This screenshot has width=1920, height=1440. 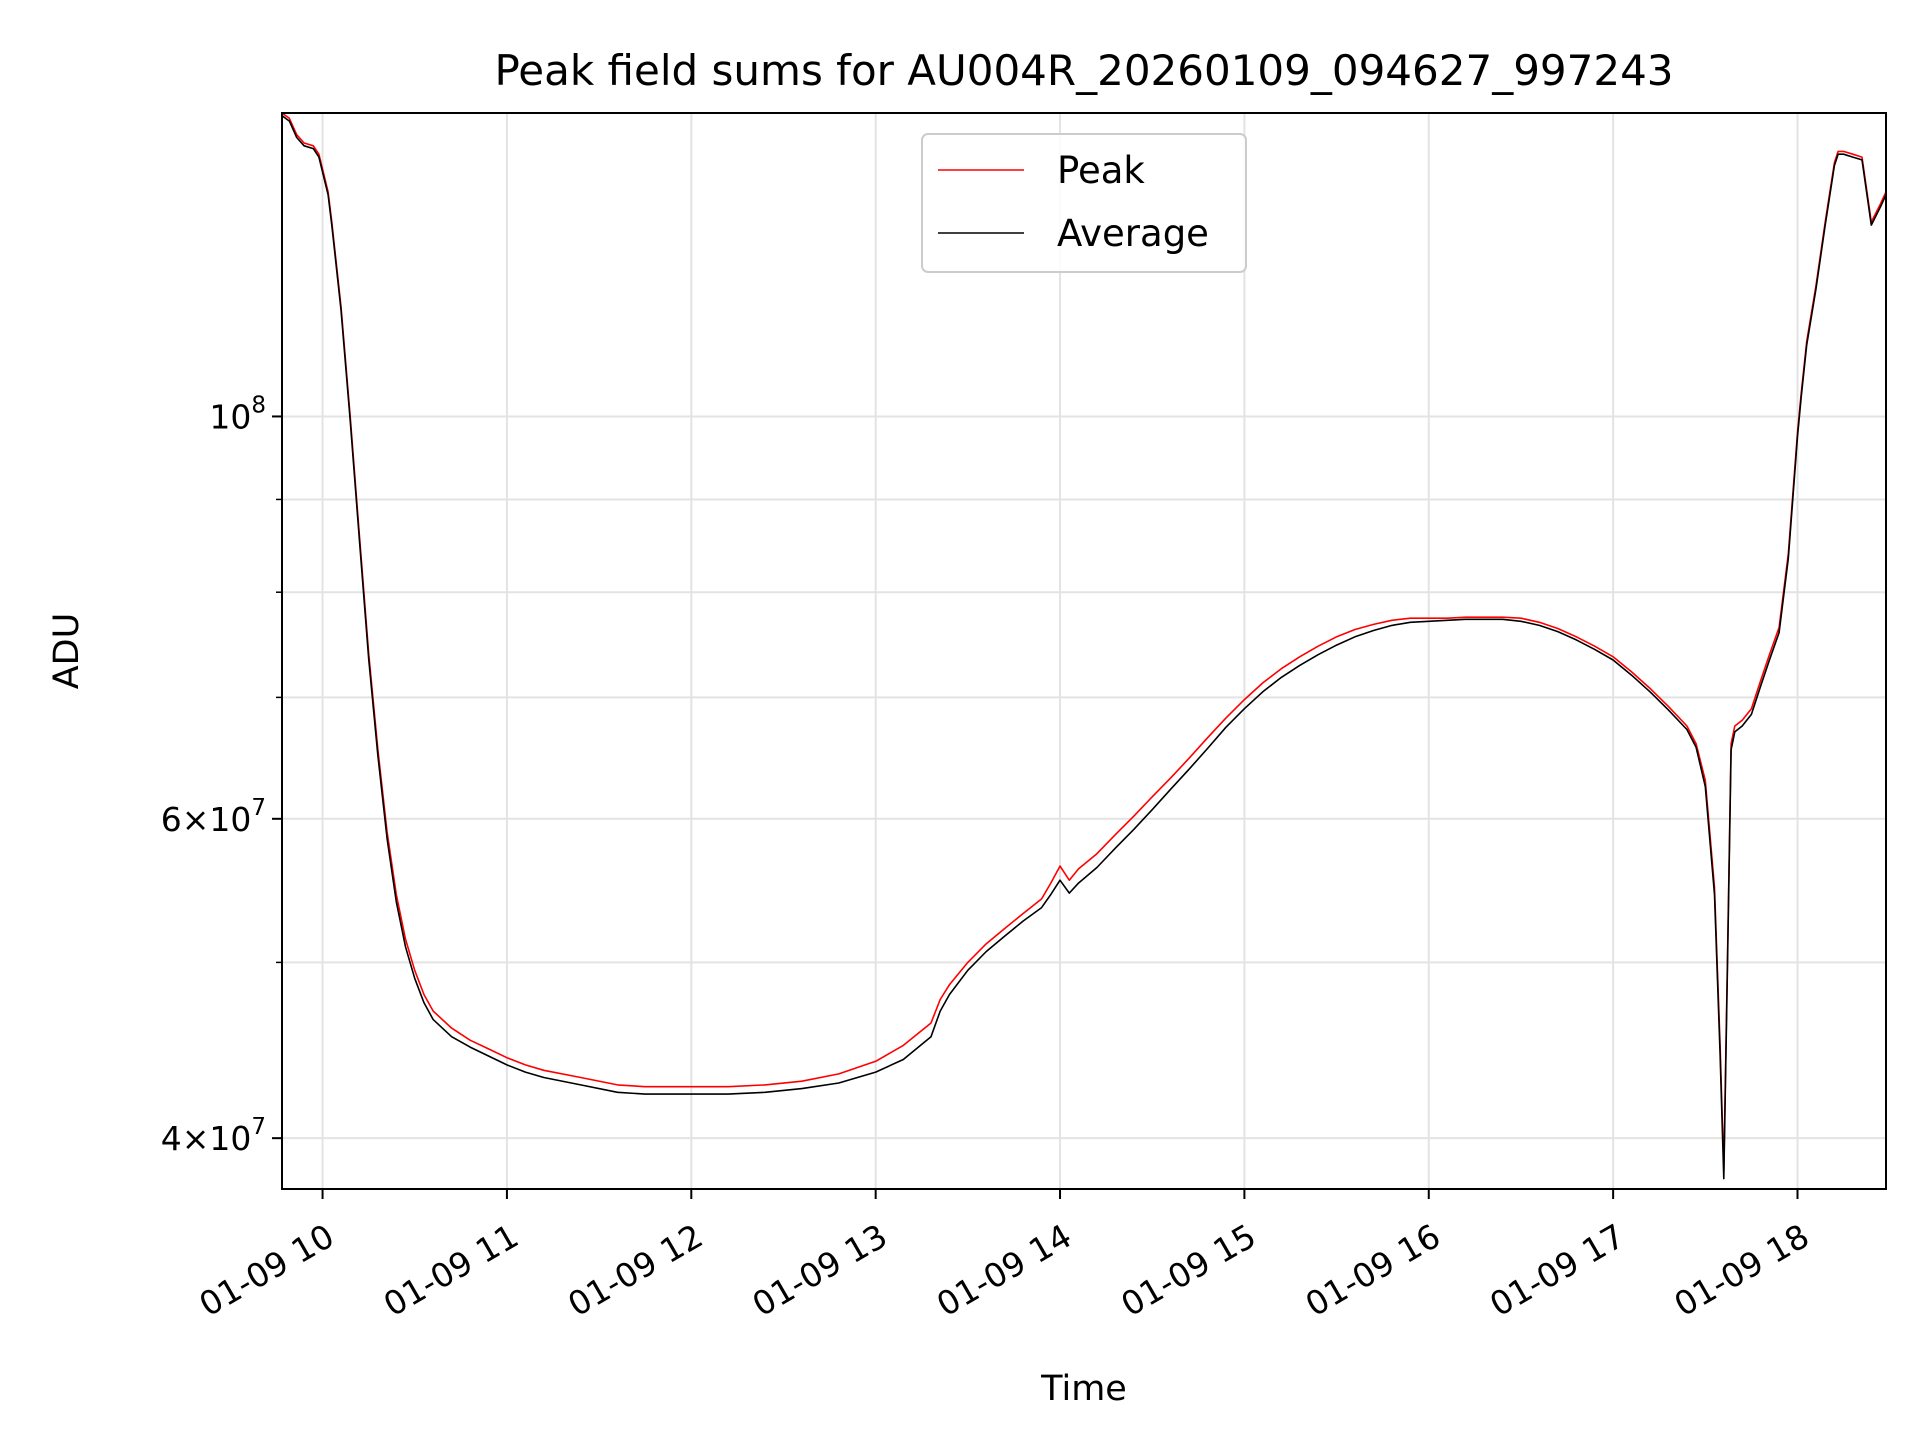 What do you see at coordinates (1133, 233) in the screenshot?
I see `legend-label-average: Average` at bounding box center [1133, 233].